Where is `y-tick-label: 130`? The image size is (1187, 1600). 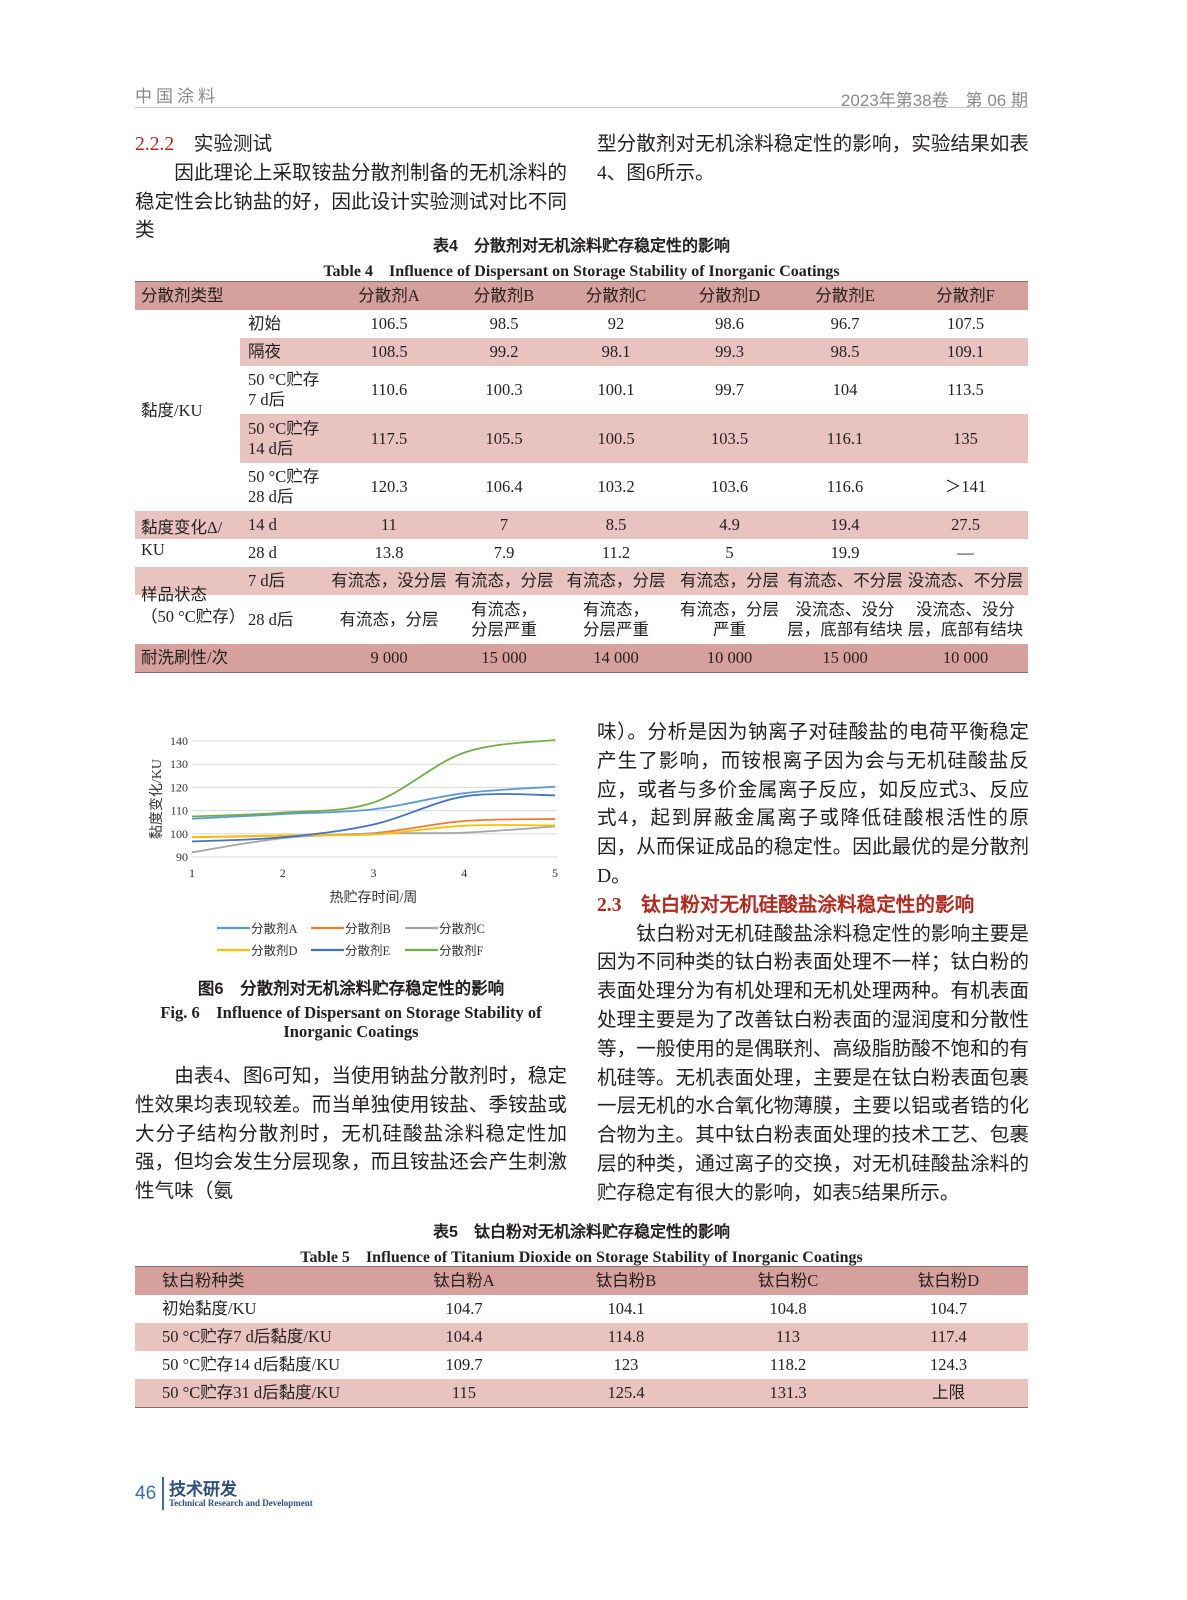 y-tick-label: 130 is located at coordinates (179, 764).